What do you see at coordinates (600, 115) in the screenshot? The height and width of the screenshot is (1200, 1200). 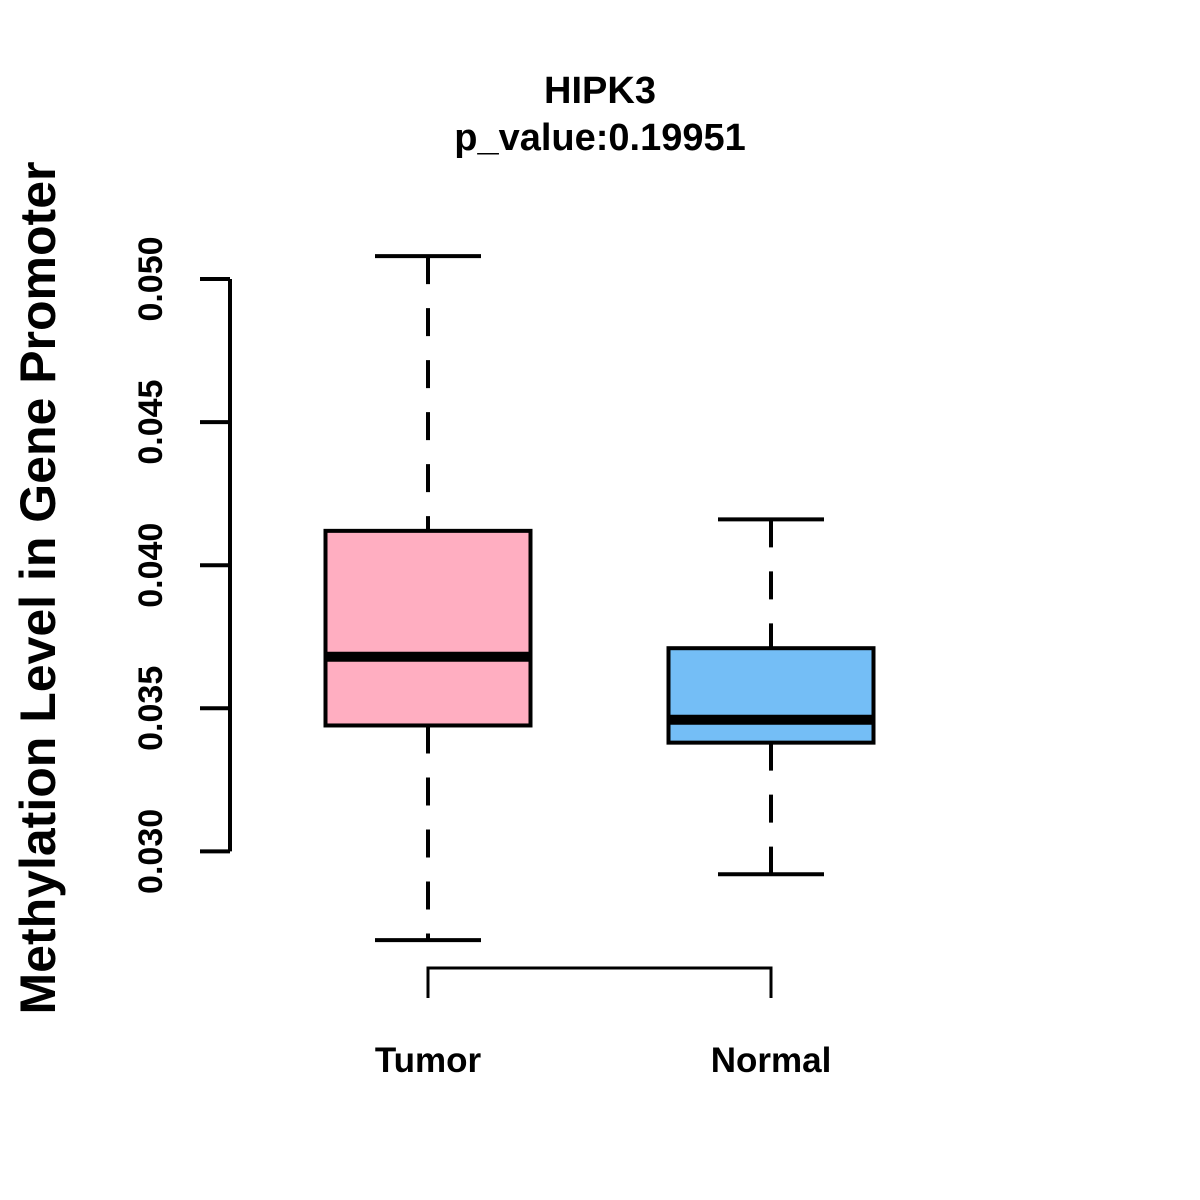 I see `chart-title-block: HIPK3 p_value:0.19951` at bounding box center [600, 115].